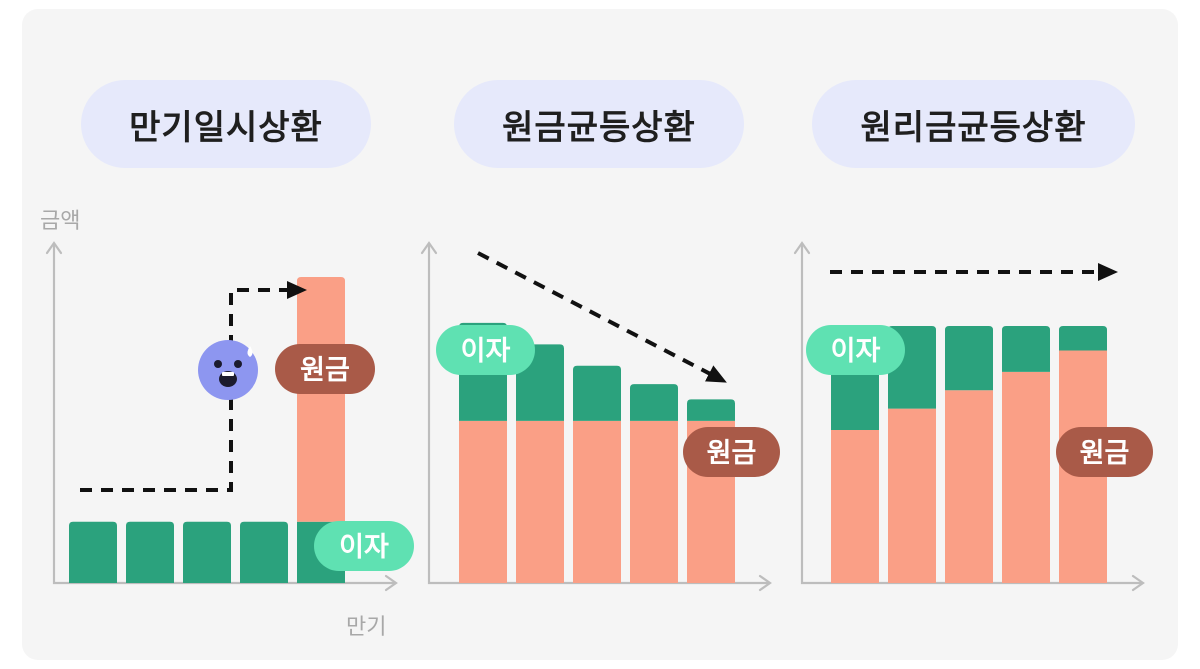 This screenshot has height=669, width=1200. Describe the element at coordinates (250, 351) in the screenshot. I see `face-sweat-drop` at that location.